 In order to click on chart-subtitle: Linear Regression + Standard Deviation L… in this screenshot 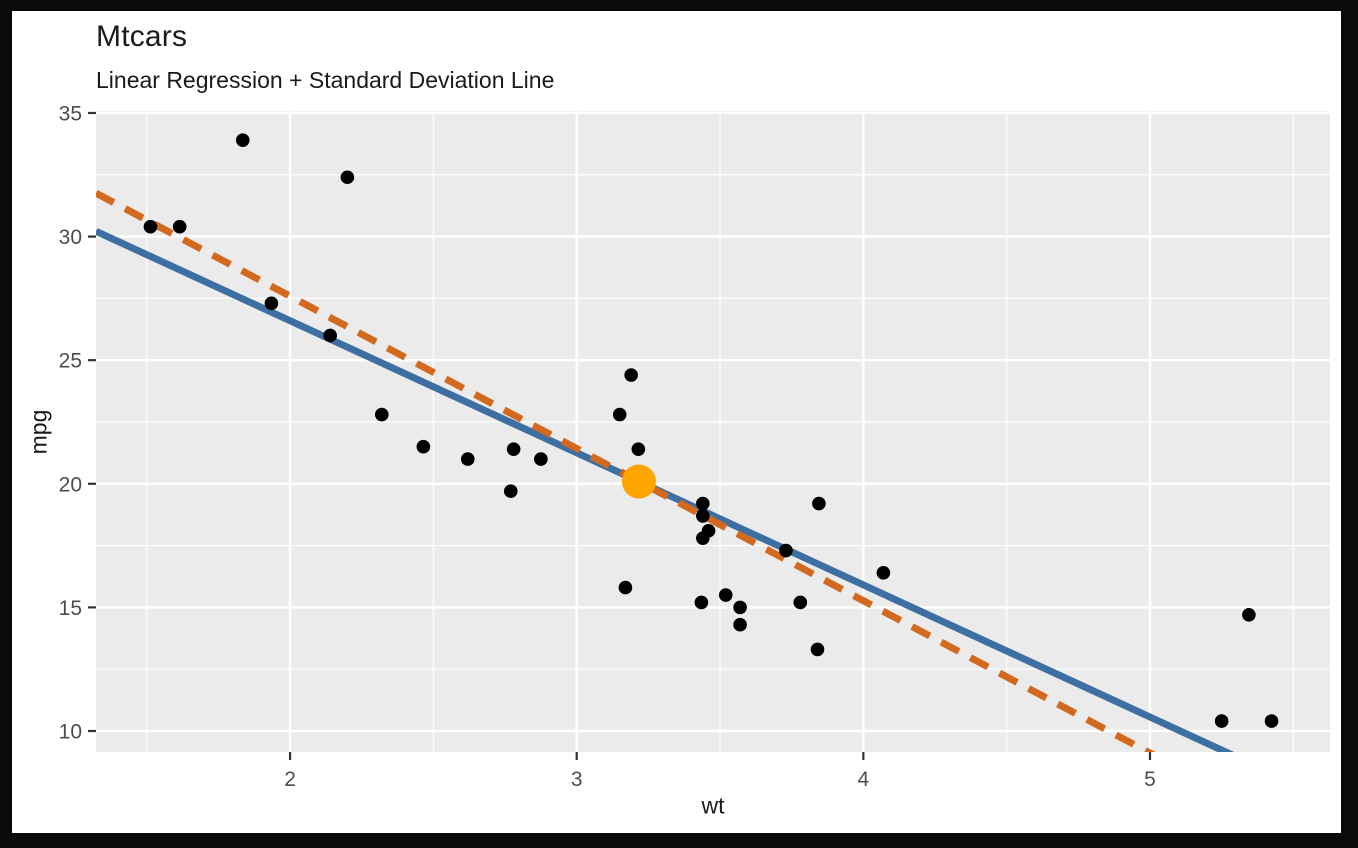, I will do `click(325, 80)`.